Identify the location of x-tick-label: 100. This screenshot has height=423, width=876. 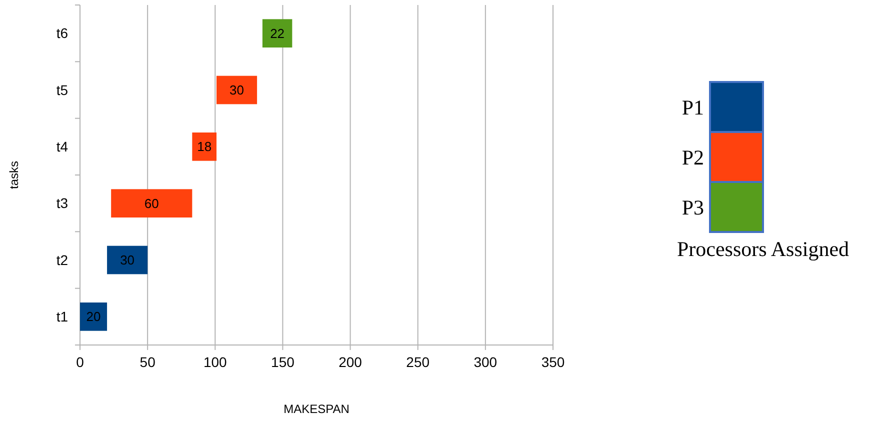
(215, 362).